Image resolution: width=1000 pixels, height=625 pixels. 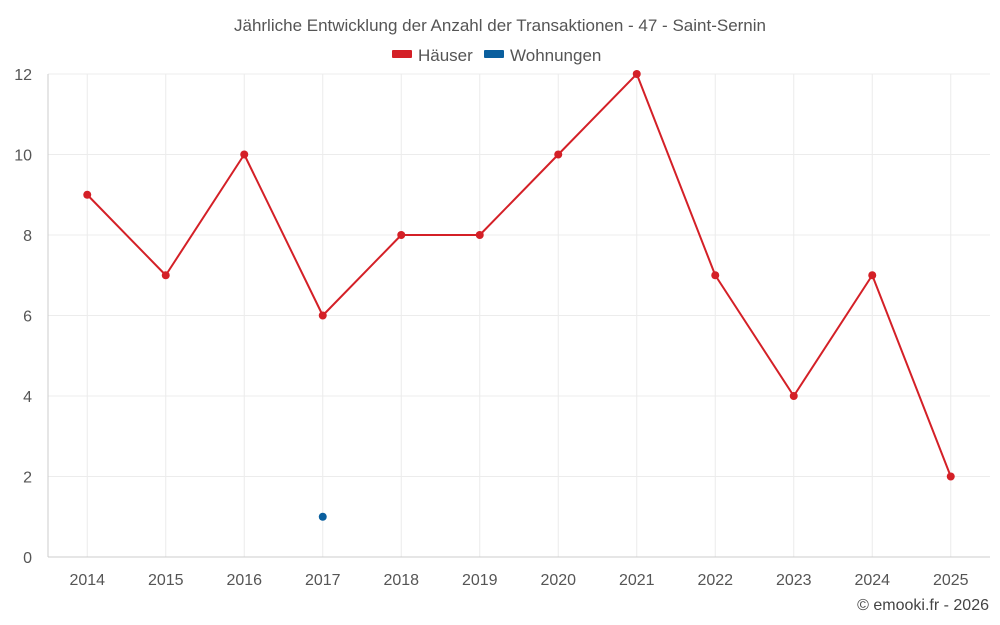 What do you see at coordinates (715, 275) in the screenshot?
I see `data-point-haeuser-2022` at bounding box center [715, 275].